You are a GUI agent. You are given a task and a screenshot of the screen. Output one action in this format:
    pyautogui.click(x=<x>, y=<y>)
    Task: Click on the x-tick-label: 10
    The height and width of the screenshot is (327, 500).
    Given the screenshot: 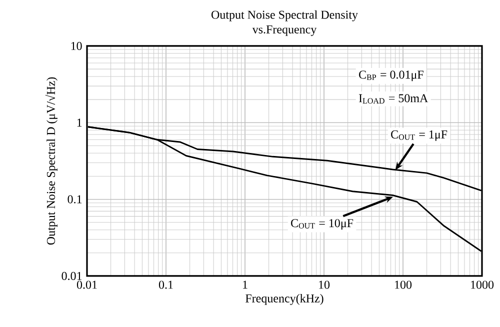 What is the action you would take?
    pyautogui.click(x=324, y=284)
    